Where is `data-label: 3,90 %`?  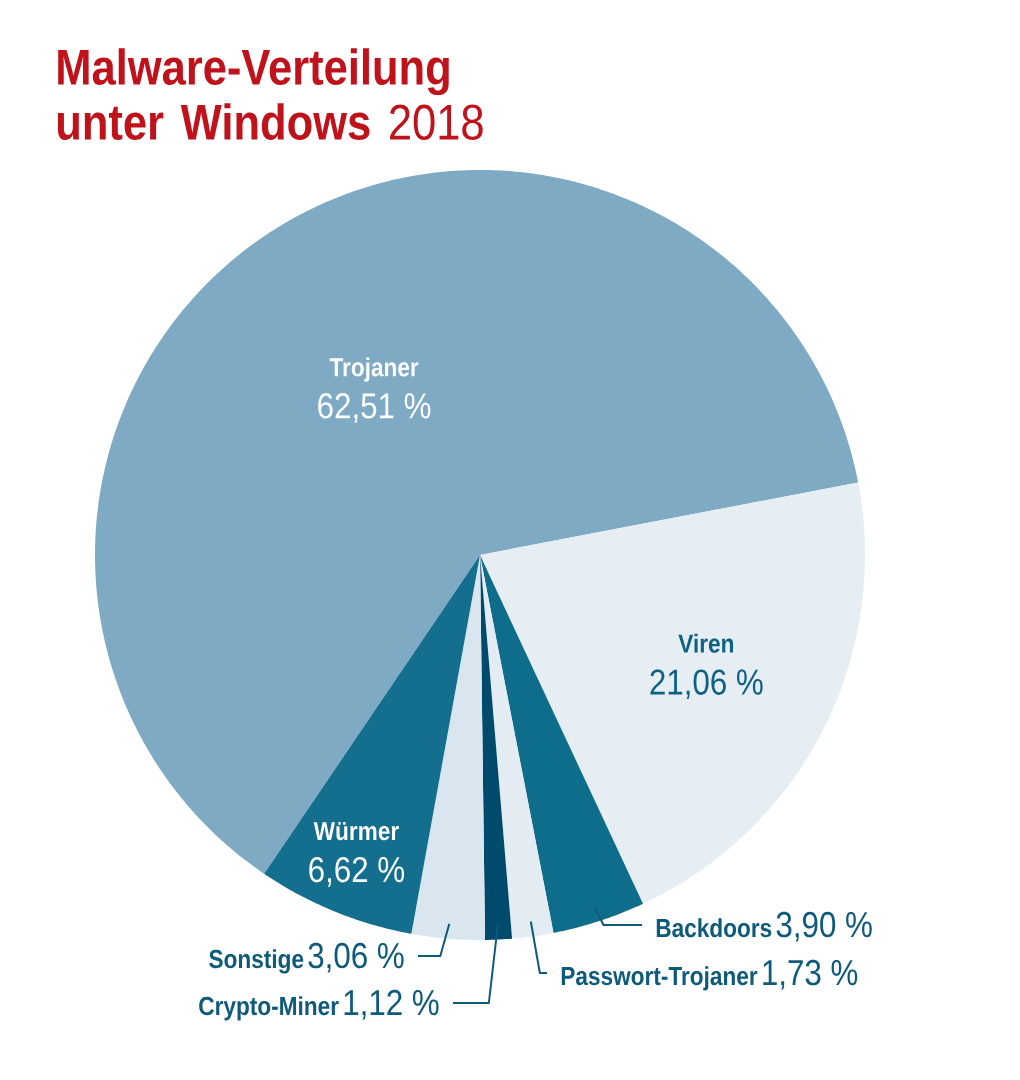
data-label: 3,90 % is located at coordinates (824, 926).